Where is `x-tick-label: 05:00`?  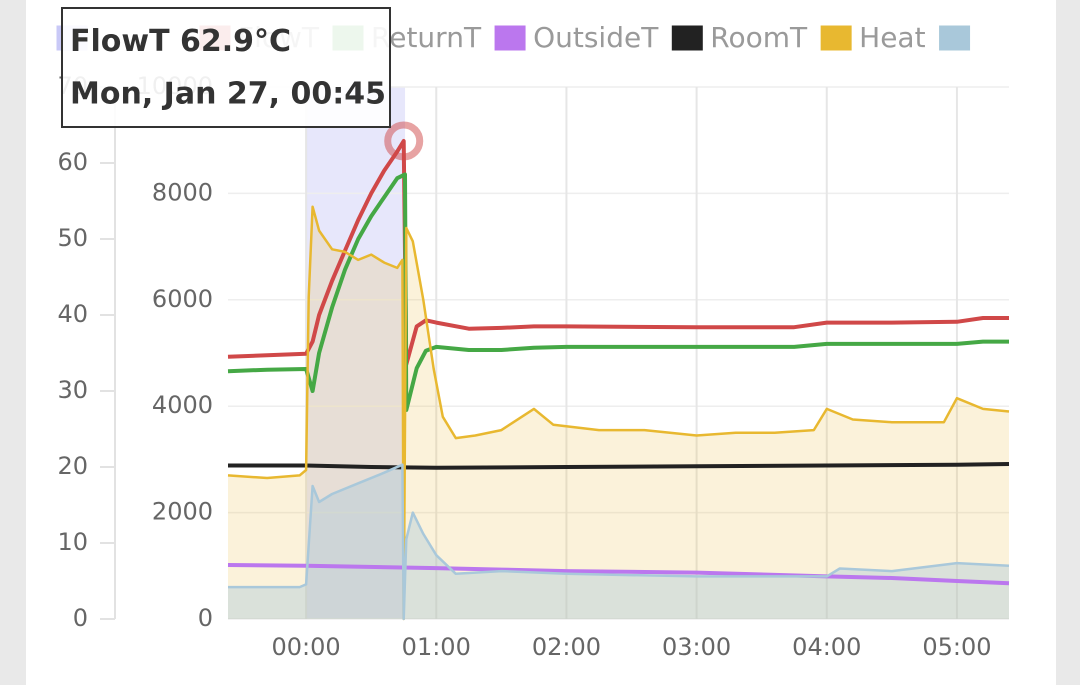 x-tick-label: 05:00 is located at coordinates (956, 647).